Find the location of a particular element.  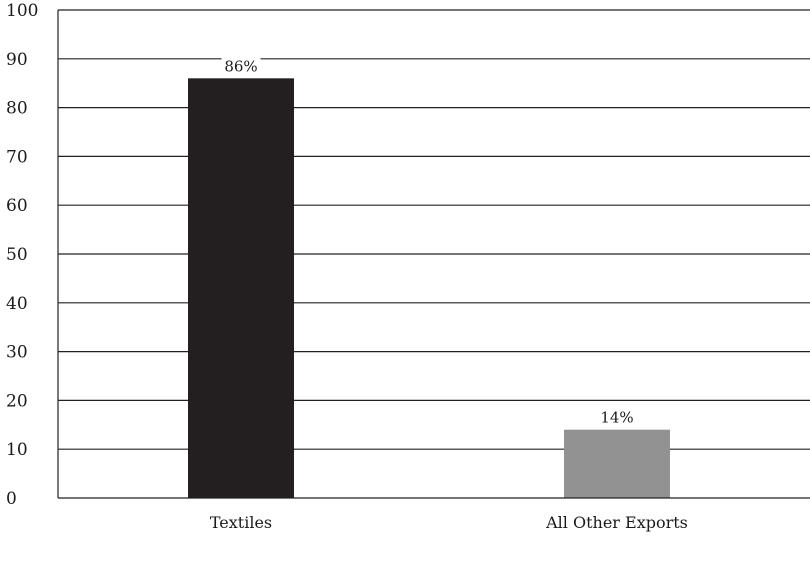

y-tick-label-50: 50 is located at coordinates (17, 255).